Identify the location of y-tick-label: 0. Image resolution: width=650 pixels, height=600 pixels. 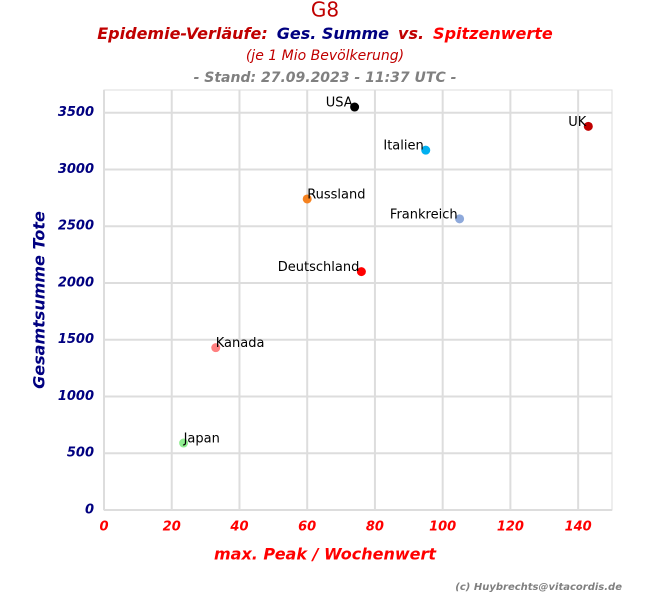
(89, 510).